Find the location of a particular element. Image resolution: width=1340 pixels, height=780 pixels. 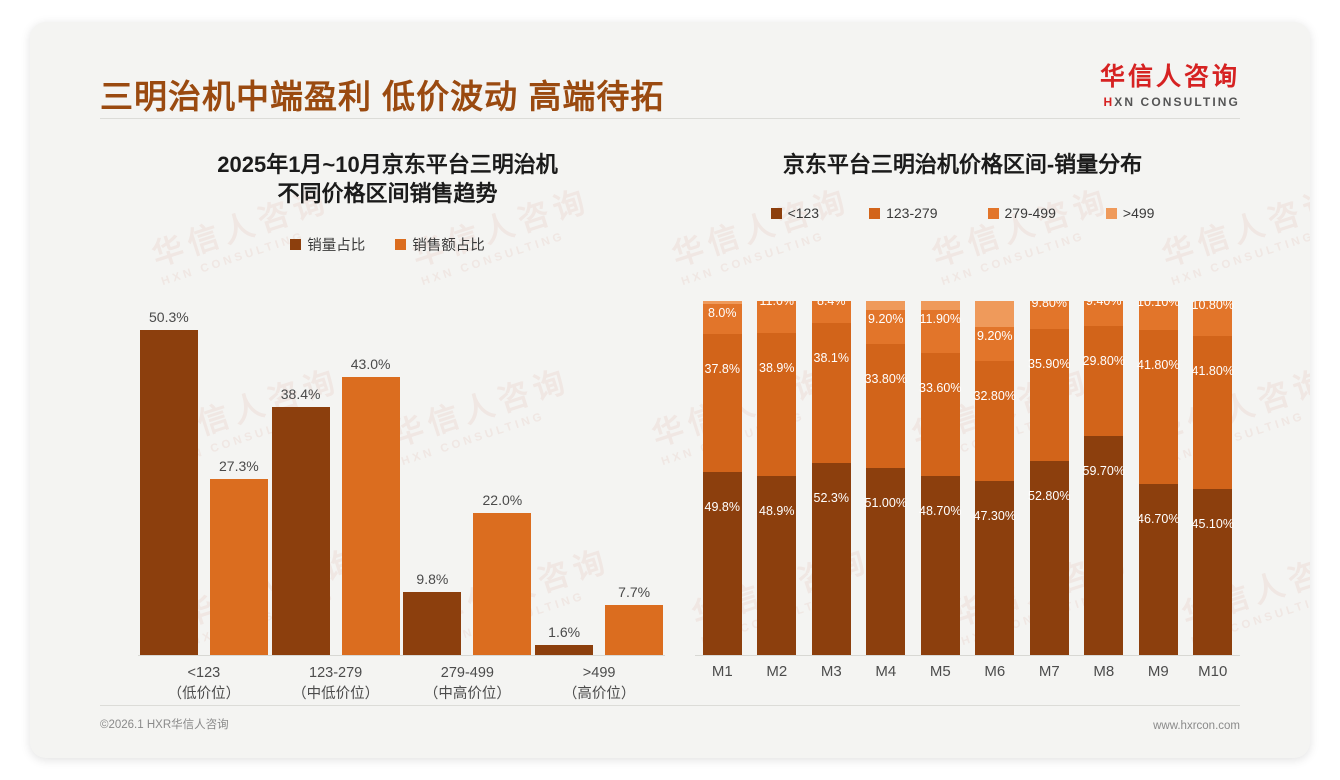

stacked-bar-column: 4.4% 8.0% 37.8% 49.8% is located at coordinates (722, 478).